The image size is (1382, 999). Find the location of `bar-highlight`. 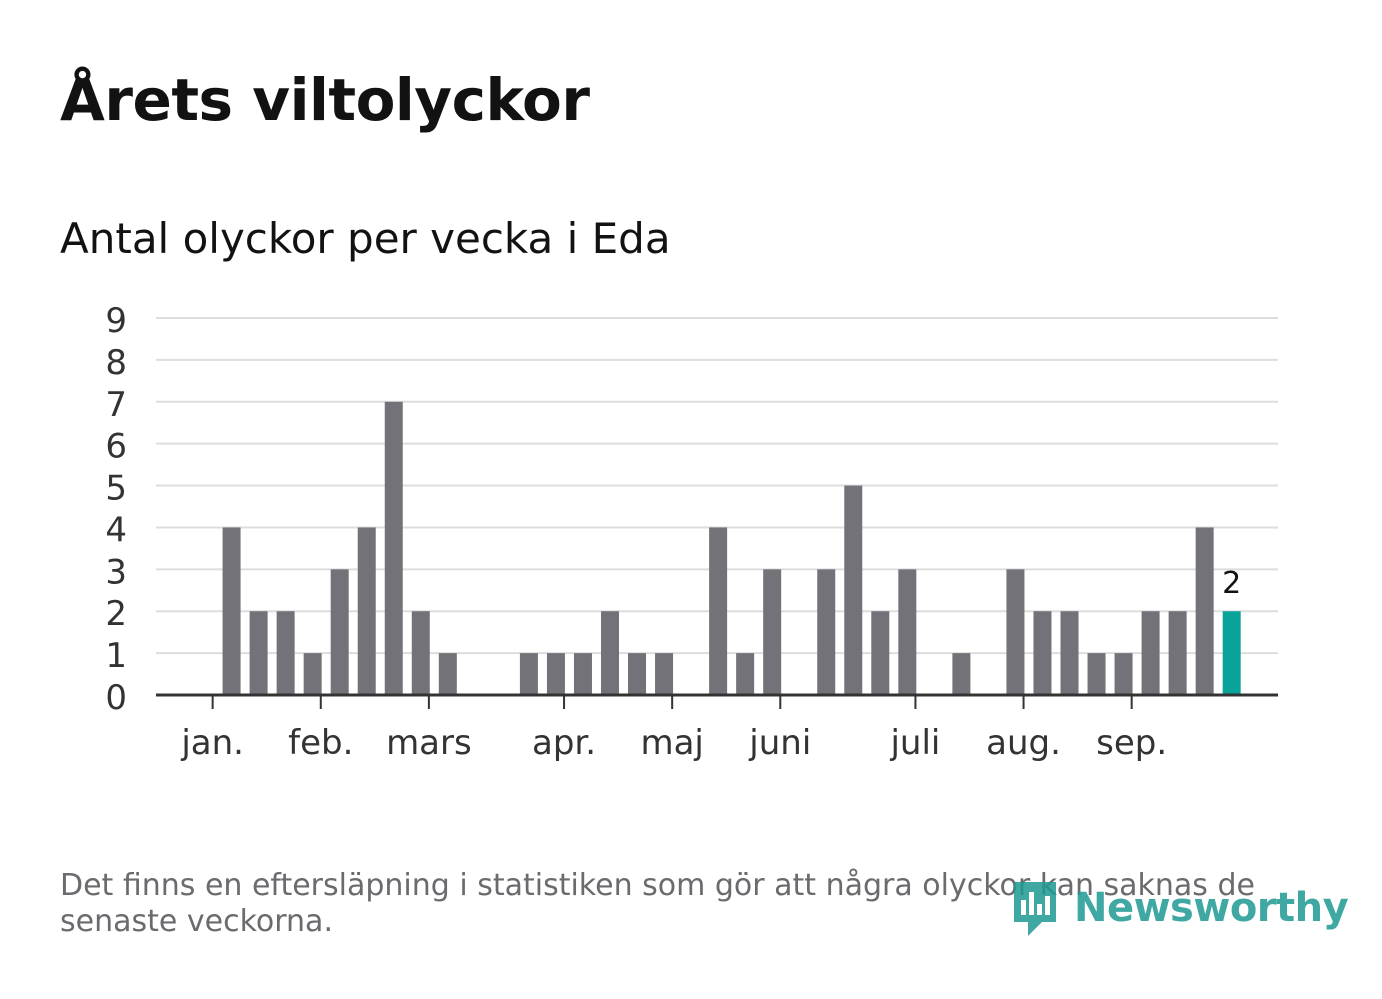

bar-highlight is located at coordinates (1231, 653).